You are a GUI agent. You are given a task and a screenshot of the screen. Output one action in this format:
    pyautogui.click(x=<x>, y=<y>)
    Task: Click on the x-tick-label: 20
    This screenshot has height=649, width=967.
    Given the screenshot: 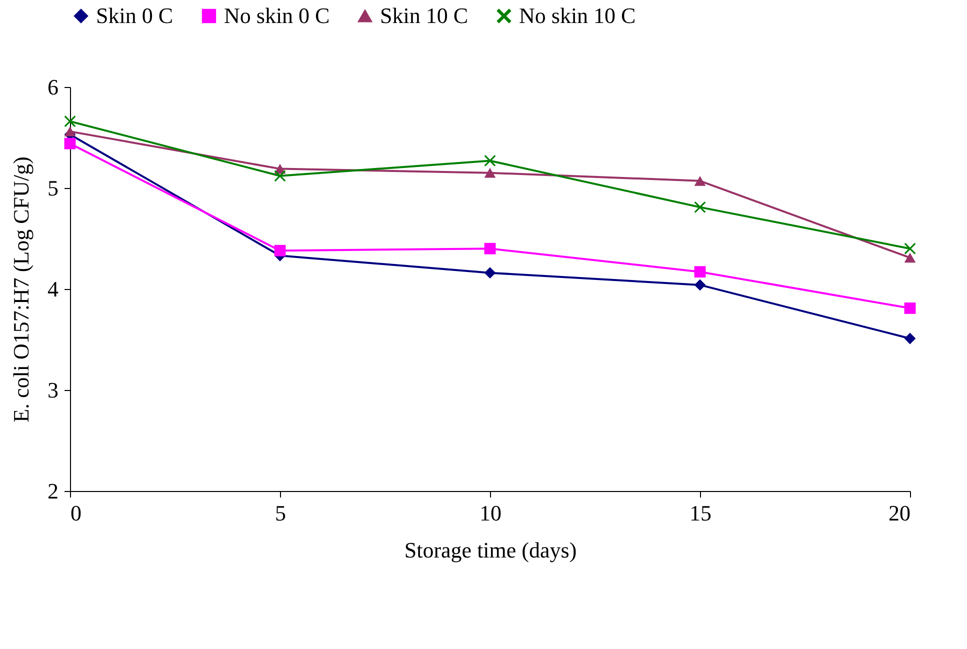 What is the action you would take?
    pyautogui.click(x=899, y=513)
    